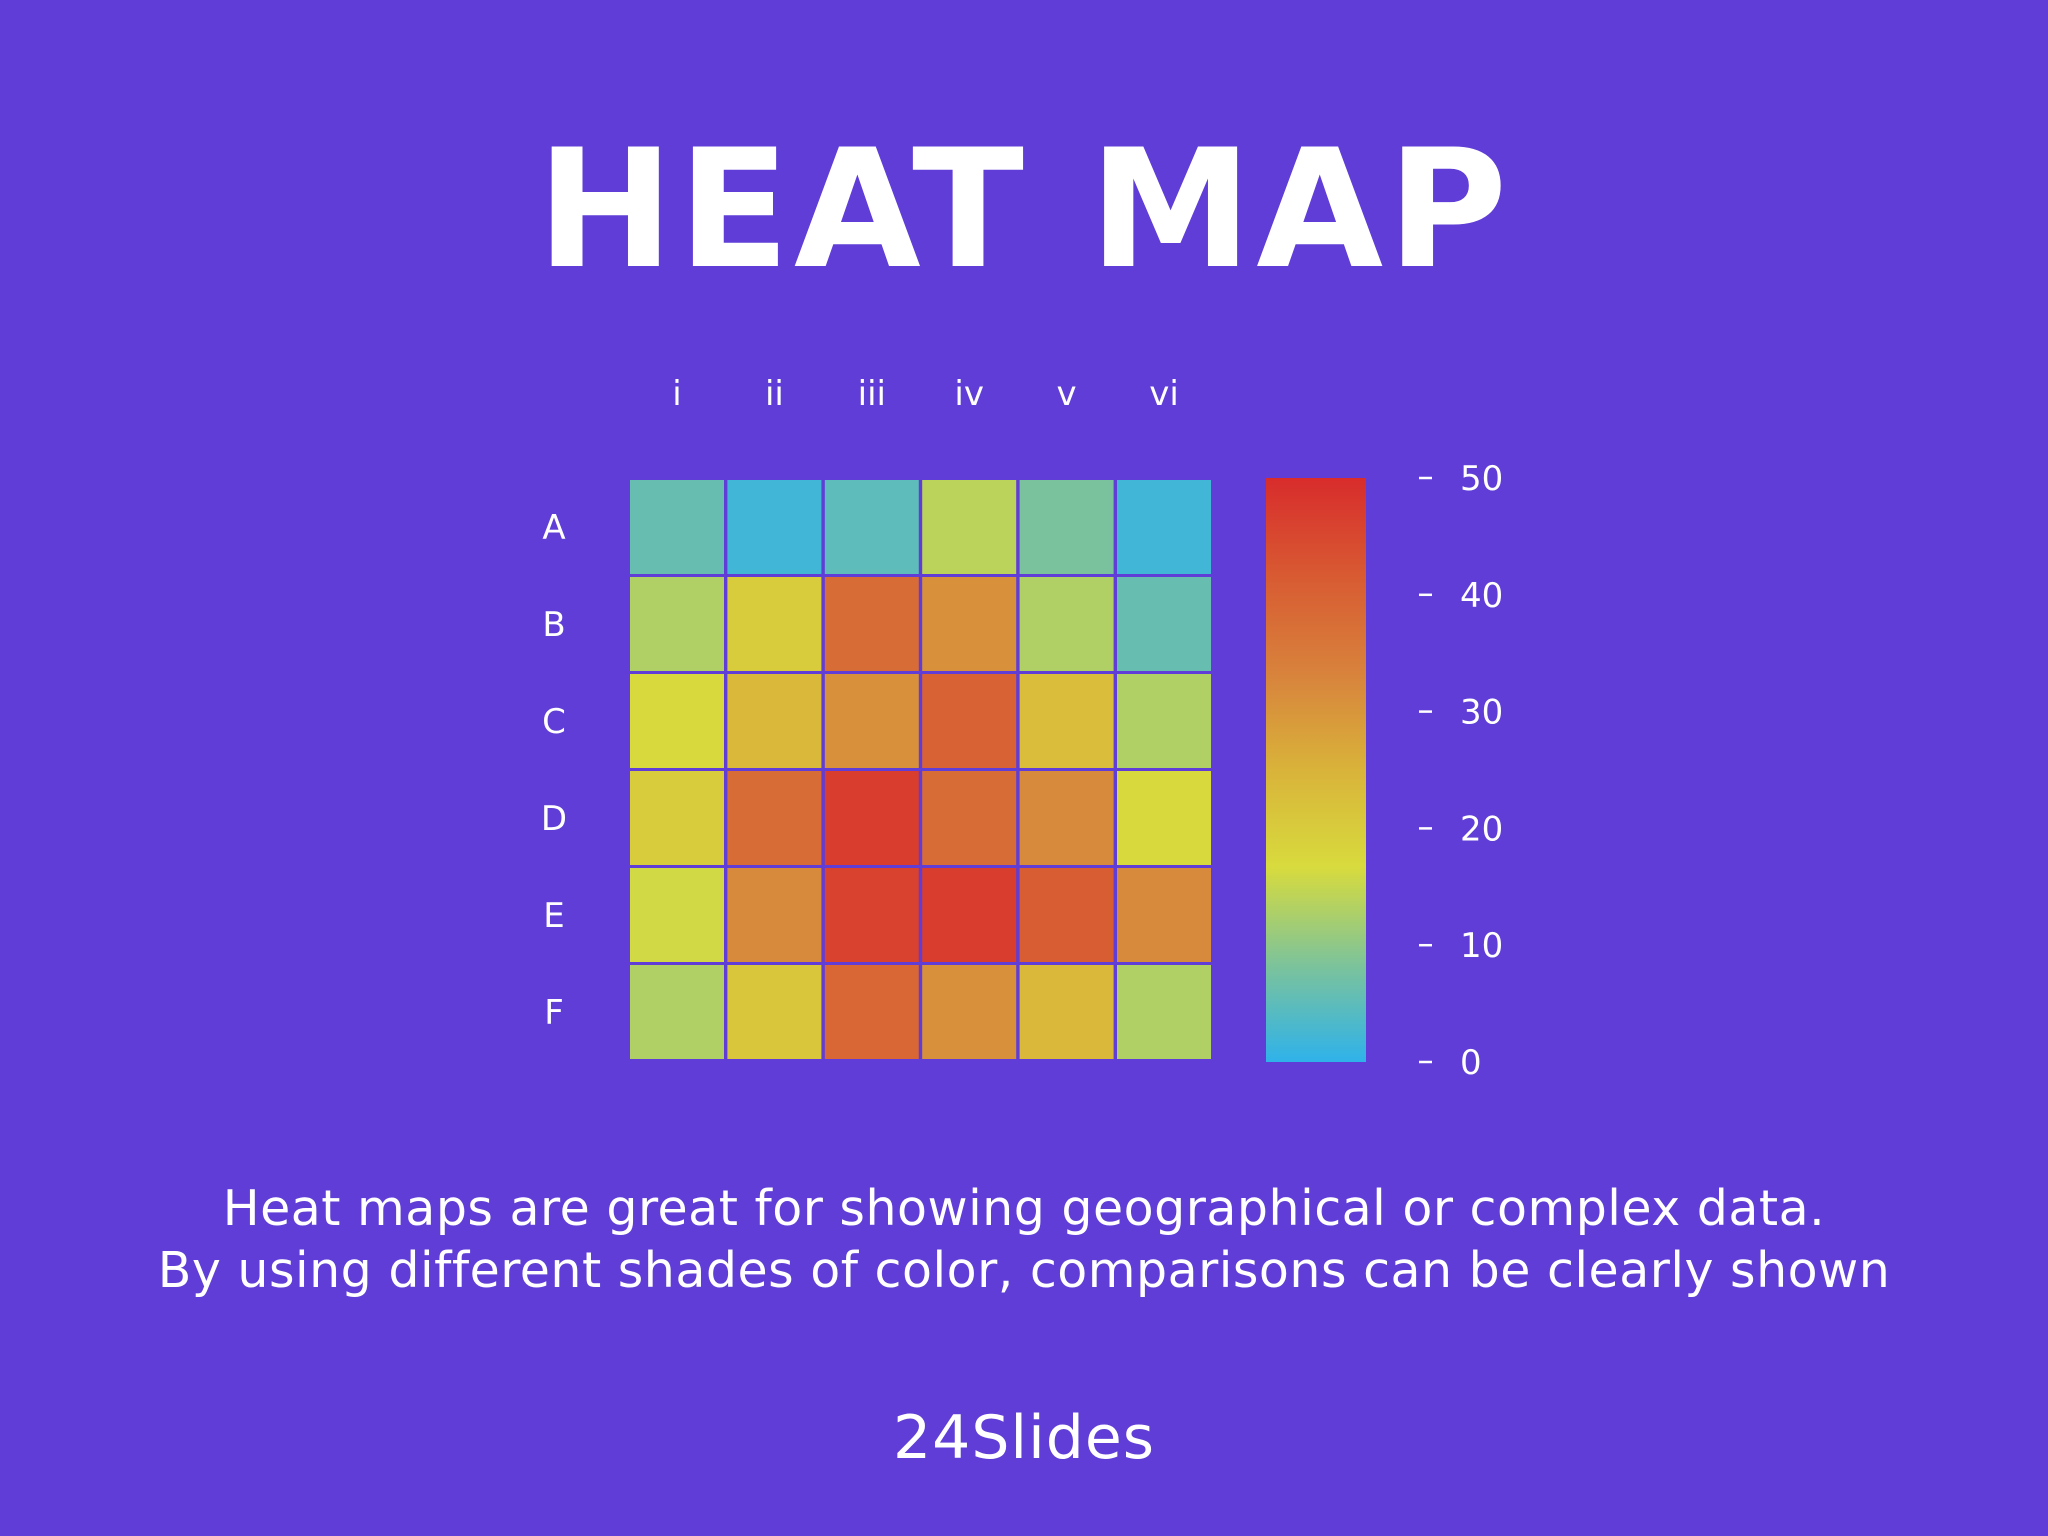  I want to click on heatmap-cell-C-ii, so click(774, 721).